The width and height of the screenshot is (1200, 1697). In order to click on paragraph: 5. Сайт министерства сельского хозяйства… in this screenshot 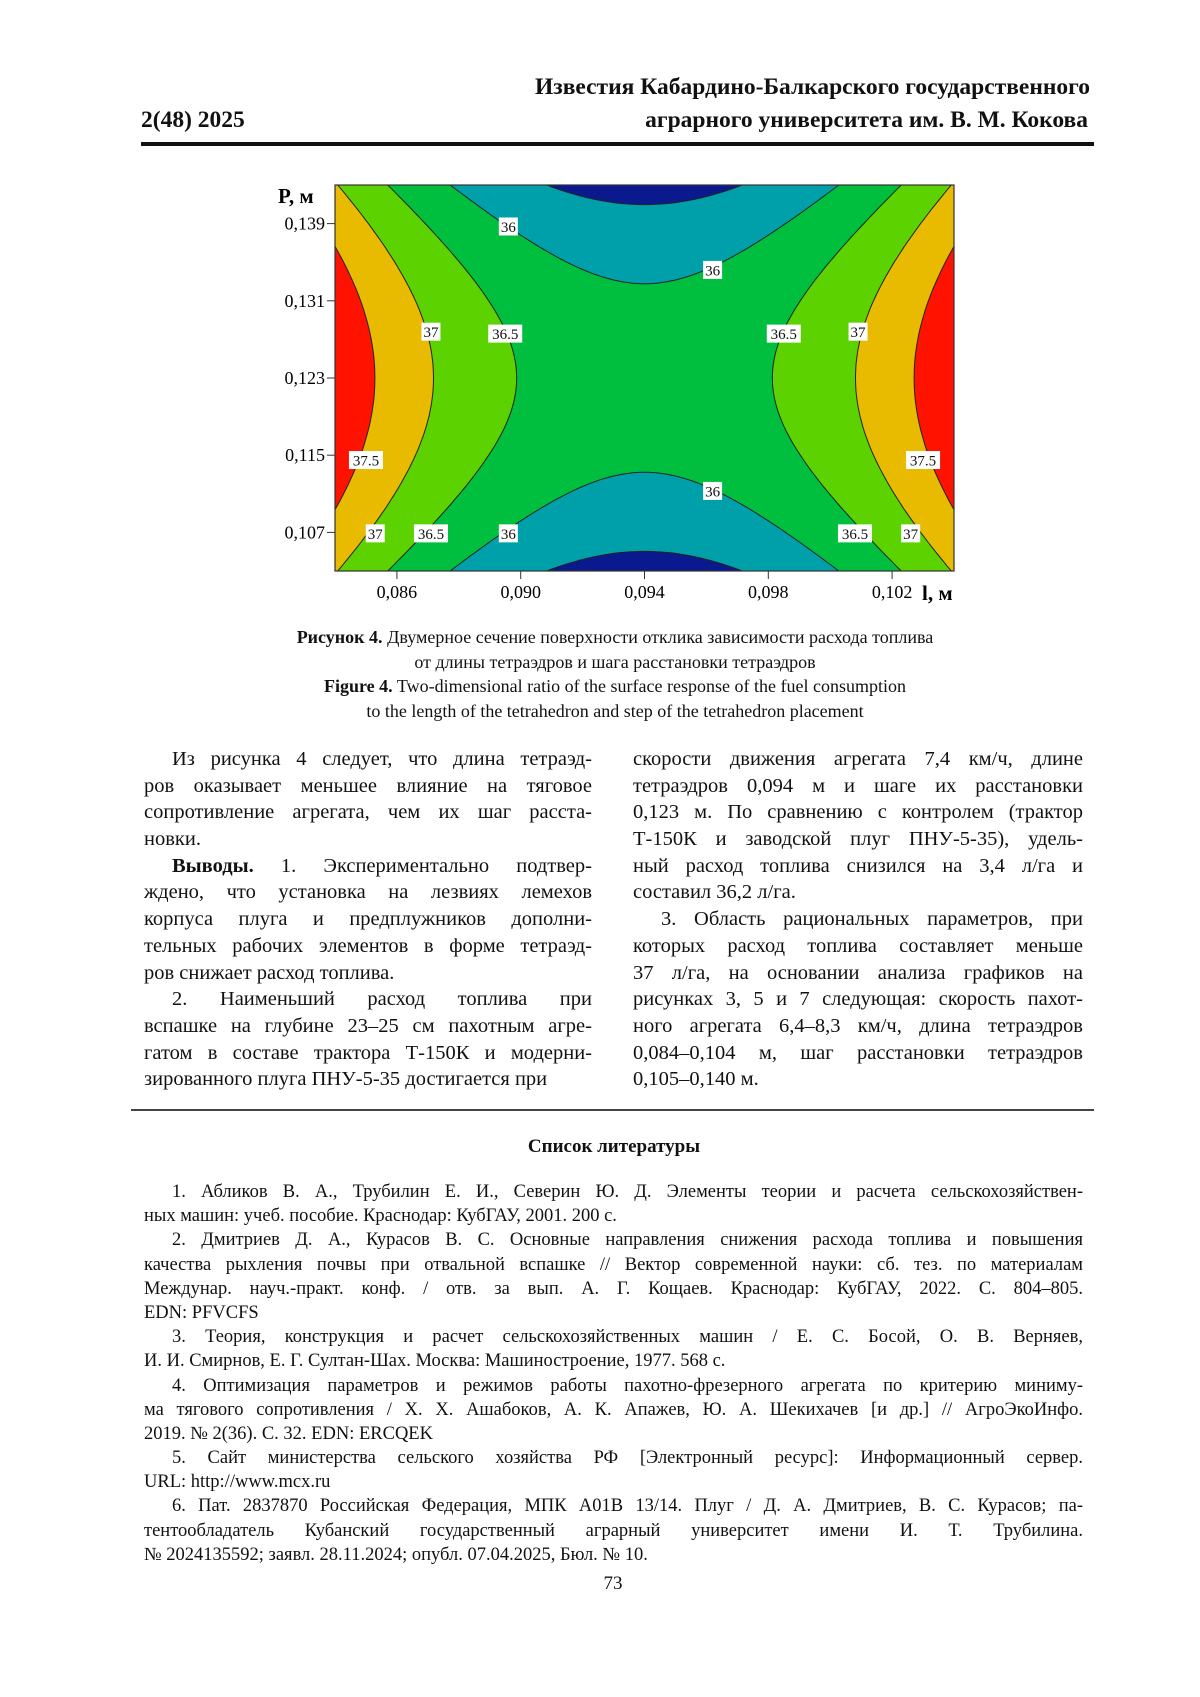, I will do `click(613, 1470)`.